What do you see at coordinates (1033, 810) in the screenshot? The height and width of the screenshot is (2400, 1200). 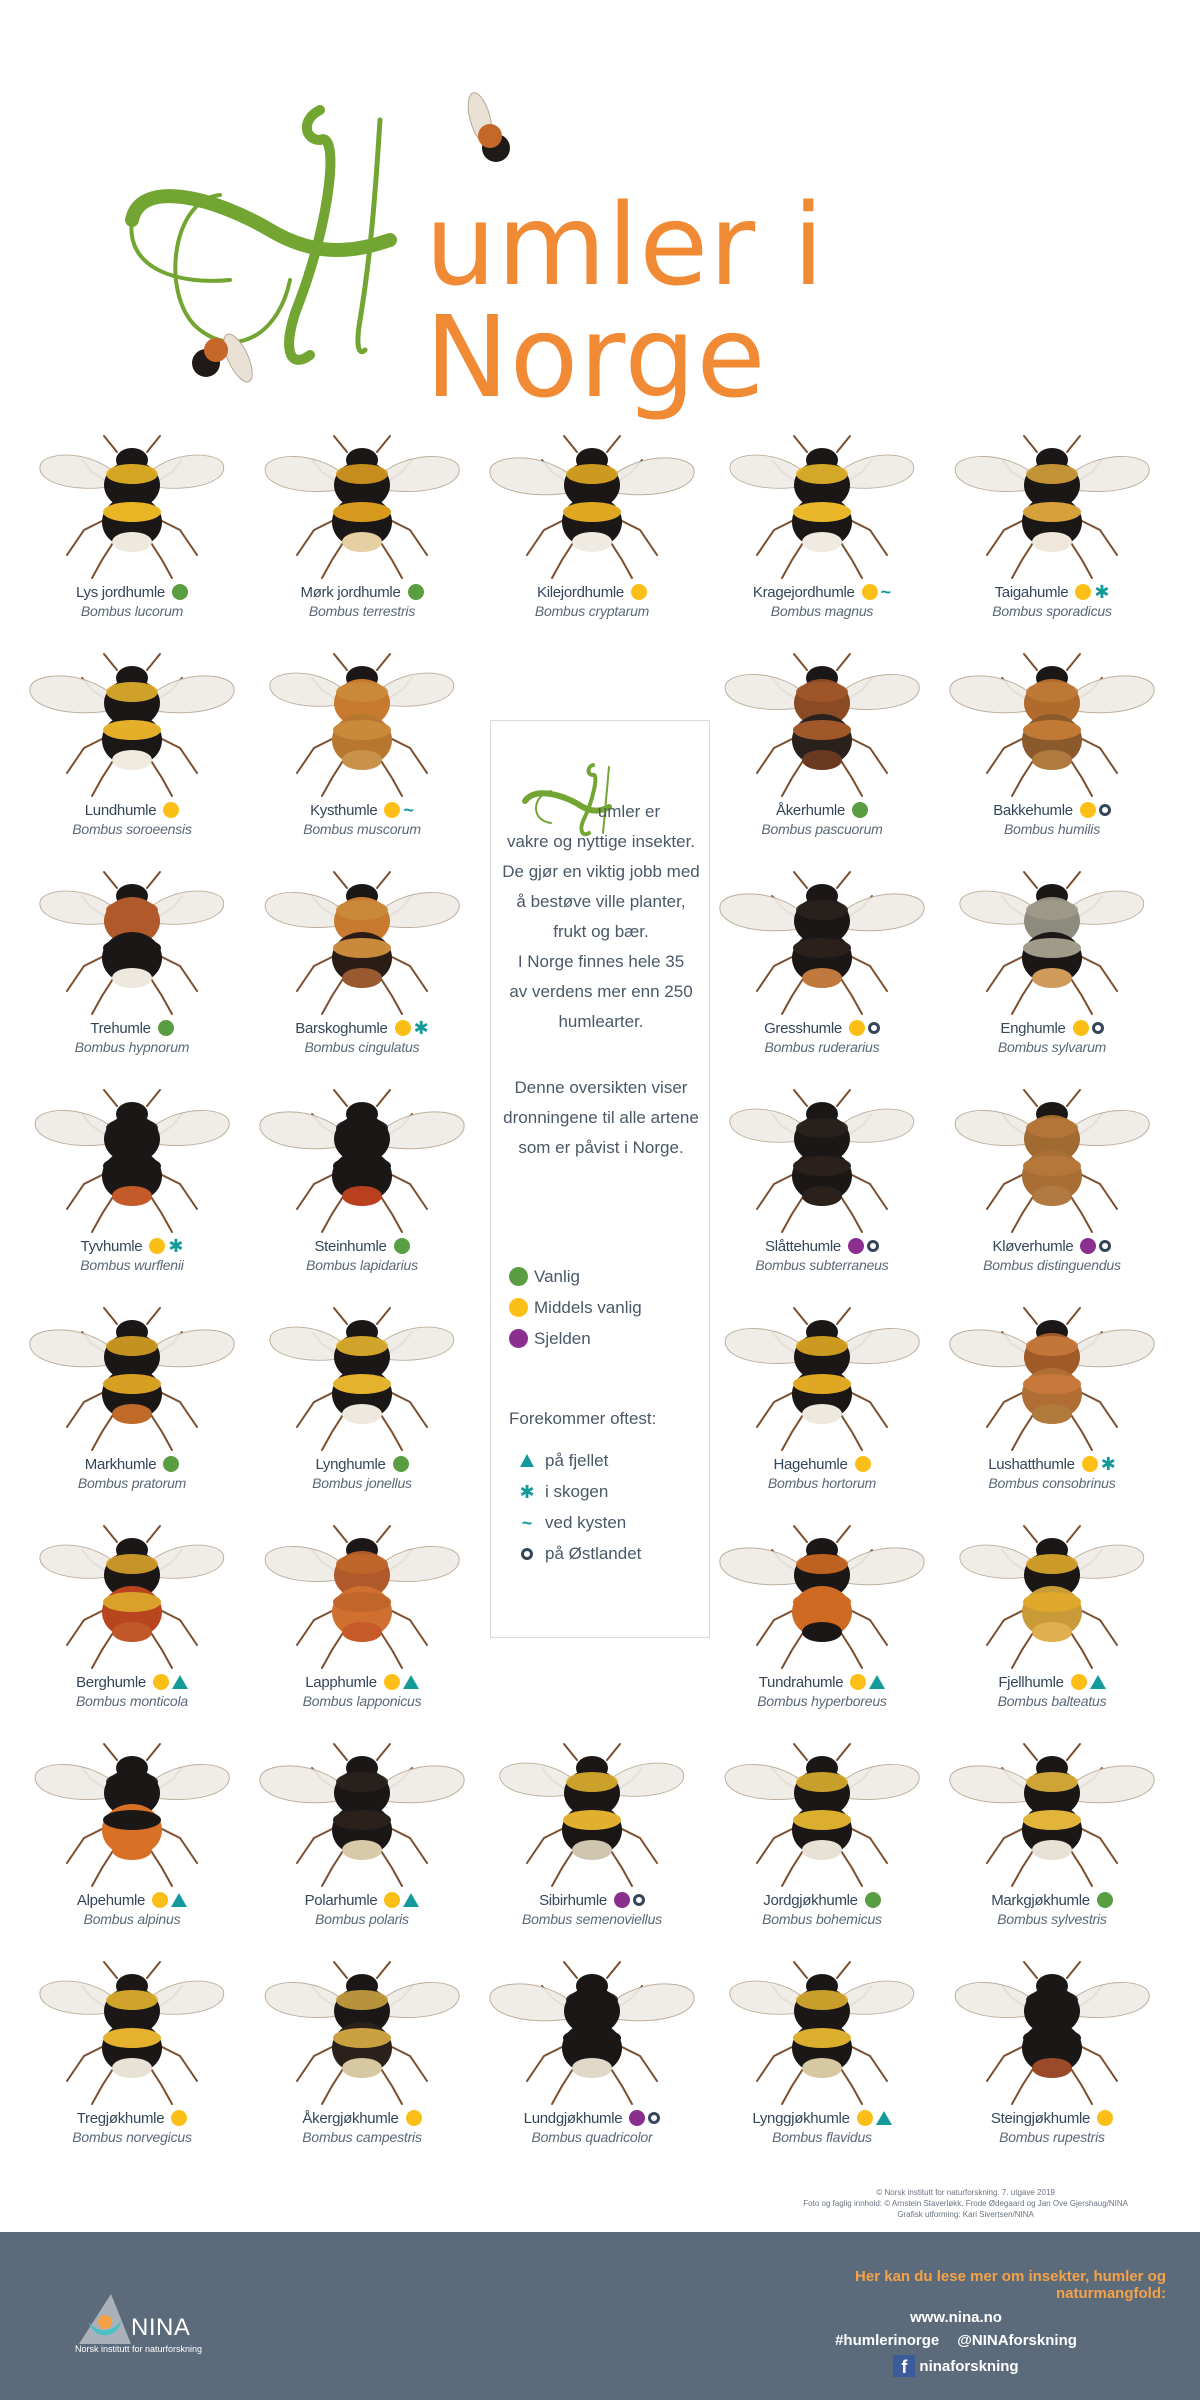 I see `common-name: Bakkehumle` at bounding box center [1033, 810].